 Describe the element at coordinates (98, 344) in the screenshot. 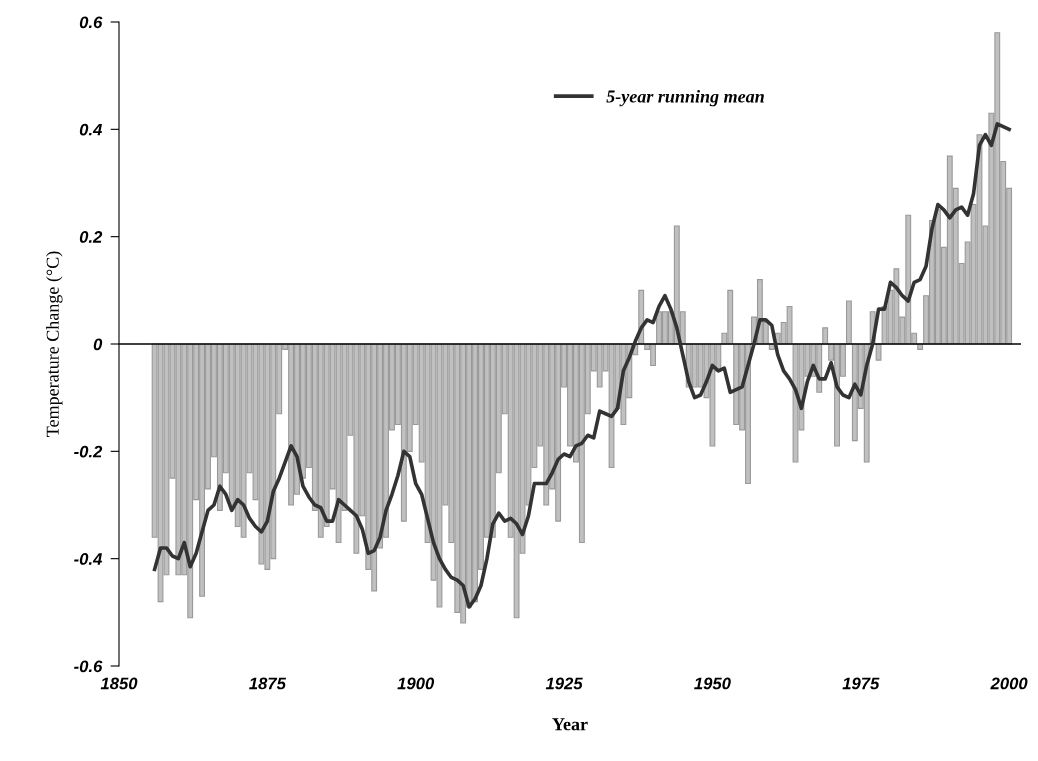

I see `y-tick-label: 0` at that location.